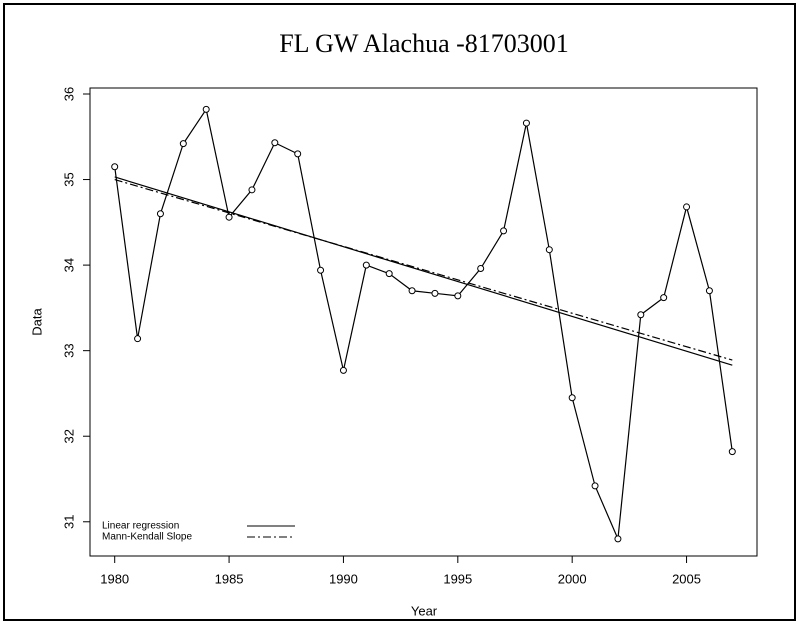 The height and width of the screenshot is (624, 799). I want to click on x-tick-label: 1995, so click(457, 578).